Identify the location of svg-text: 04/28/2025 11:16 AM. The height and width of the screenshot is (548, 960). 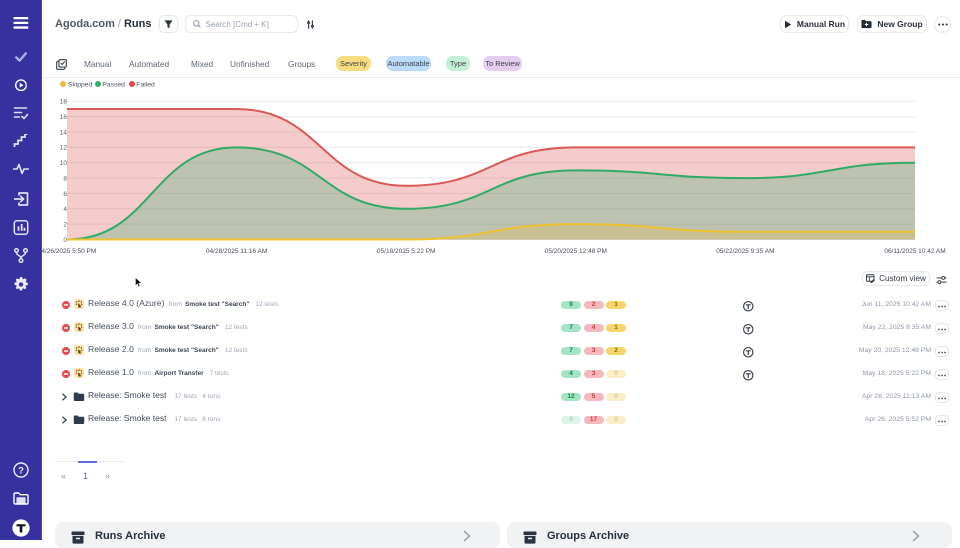
(236, 251).